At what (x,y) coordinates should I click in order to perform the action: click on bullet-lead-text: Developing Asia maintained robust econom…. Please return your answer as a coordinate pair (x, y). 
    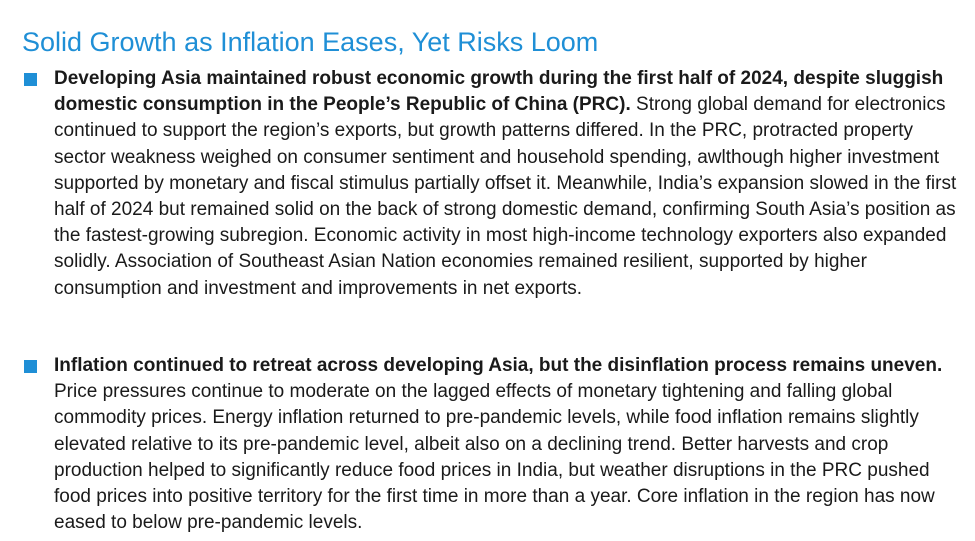
    Looking at the image, I should click on (499, 92).